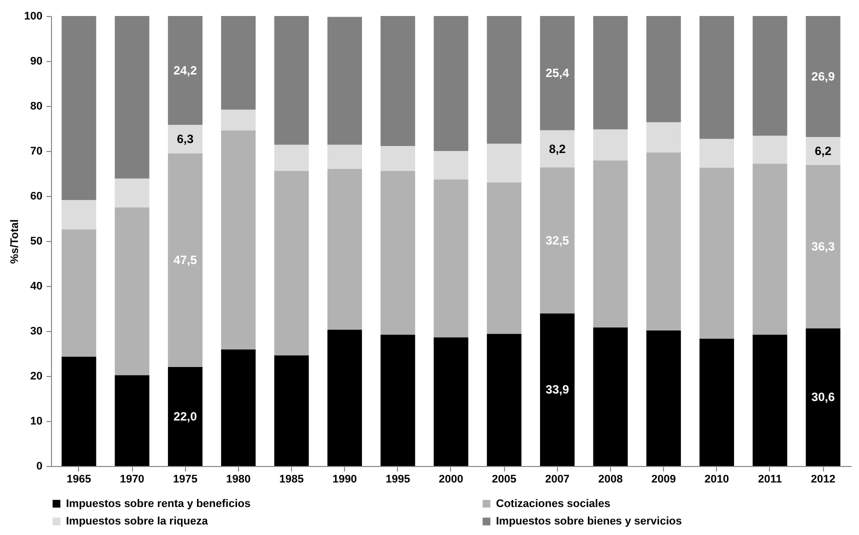 The height and width of the screenshot is (535, 859). Describe the element at coordinates (36, 196) in the screenshot. I see `y-tick-label: 60` at that location.